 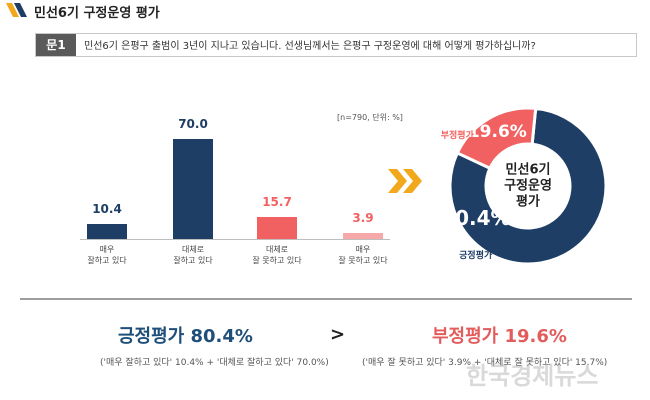 What do you see at coordinates (326, 299) in the screenshot?
I see `section-divider` at bounding box center [326, 299].